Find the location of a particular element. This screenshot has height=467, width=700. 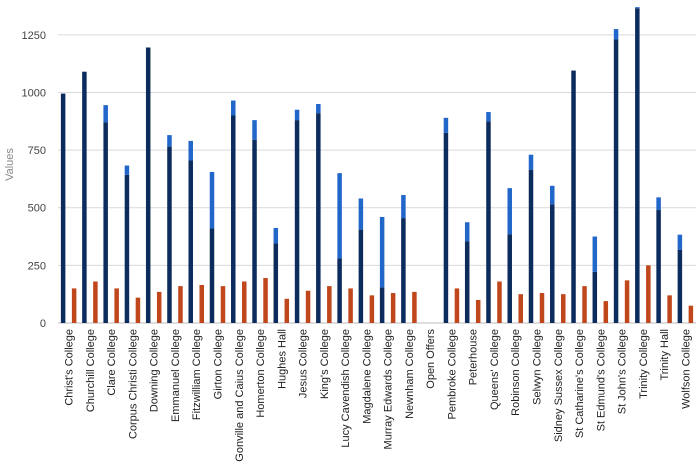

x-tick-label: Churchill College is located at coordinates (91, 370).